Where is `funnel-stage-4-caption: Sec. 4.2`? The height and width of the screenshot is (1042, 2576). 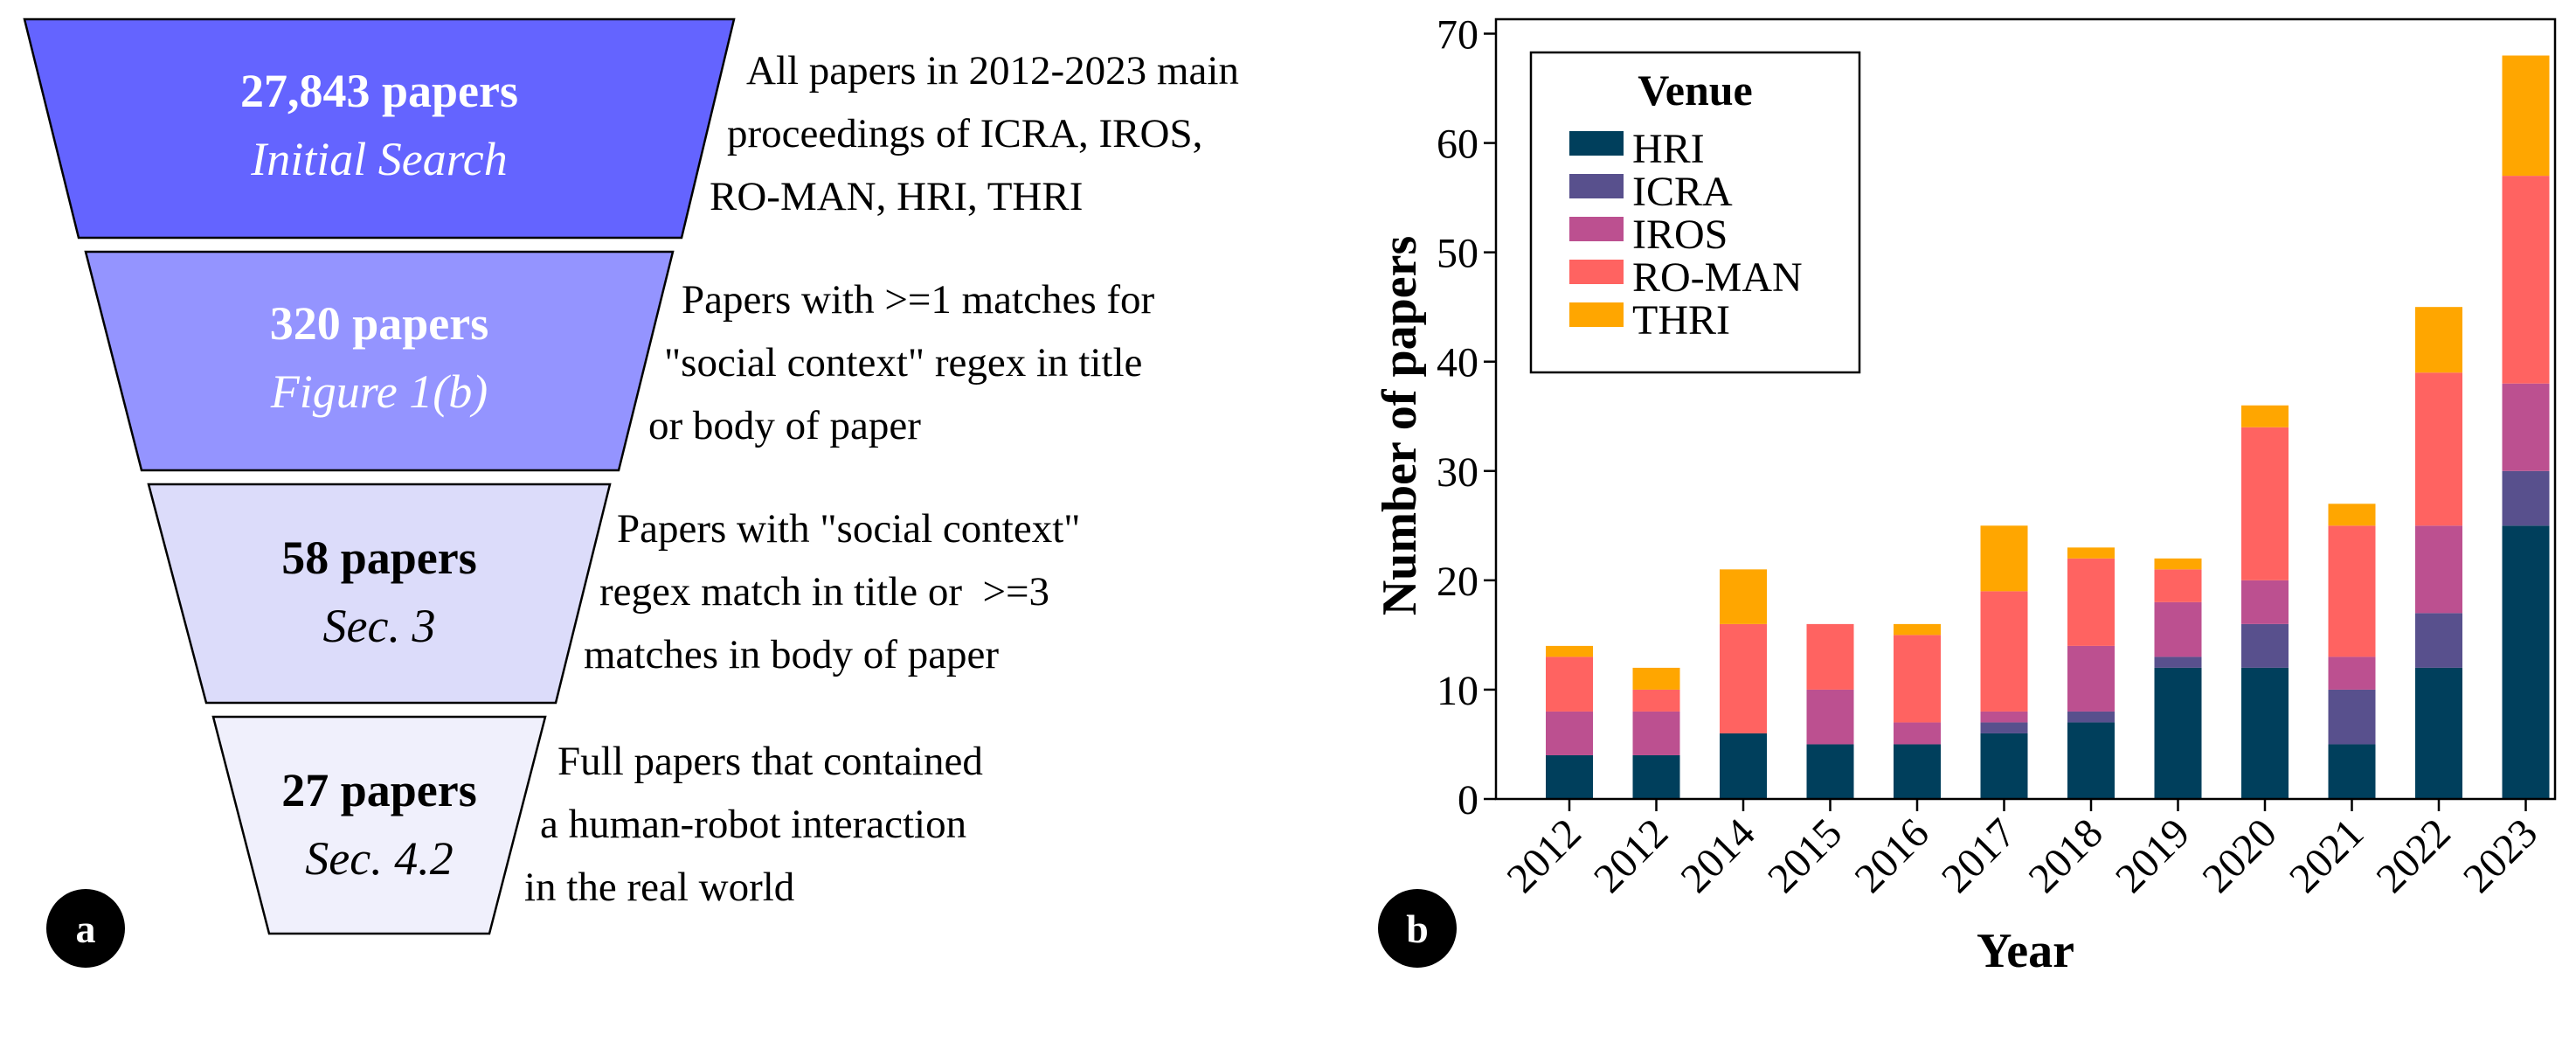 funnel-stage-4-caption: Sec. 4.2 is located at coordinates (379, 858).